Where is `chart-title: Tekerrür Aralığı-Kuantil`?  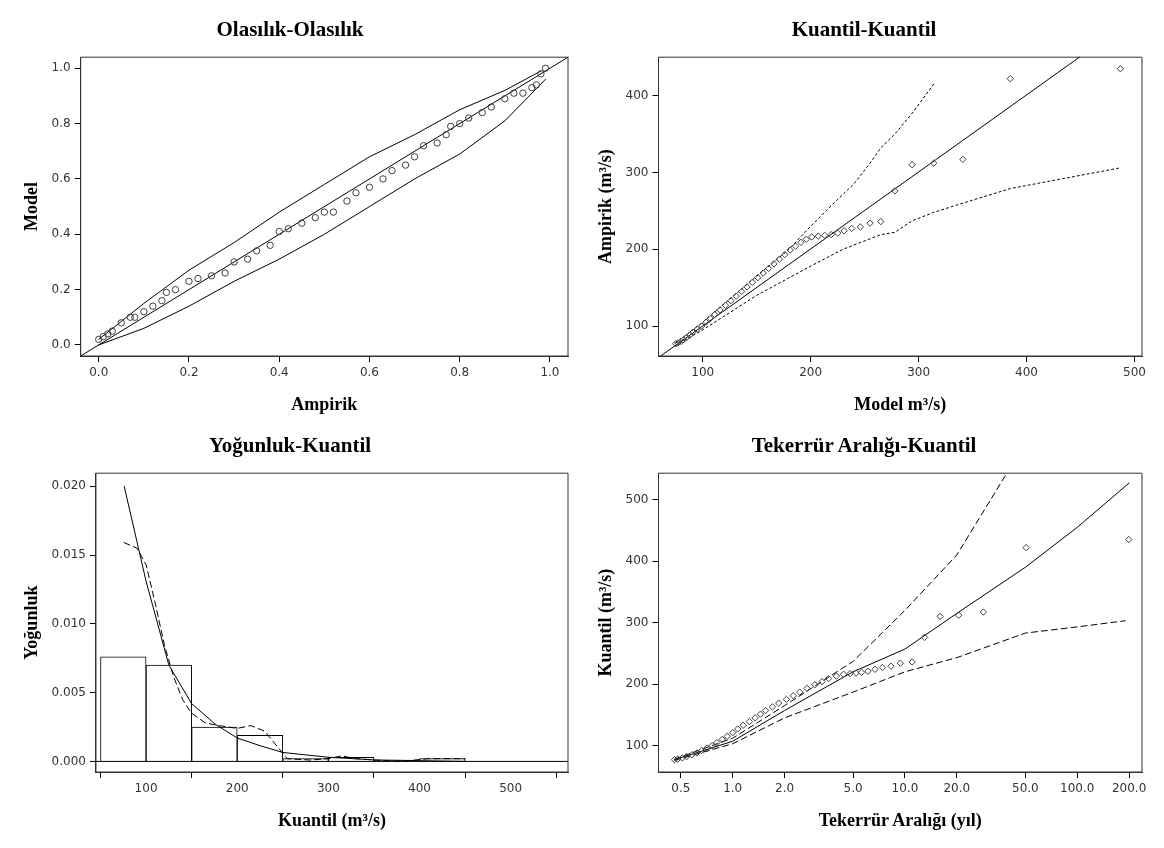 chart-title: Tekerrür Aralığı-Kuantil is located at coordinates (864, 445).